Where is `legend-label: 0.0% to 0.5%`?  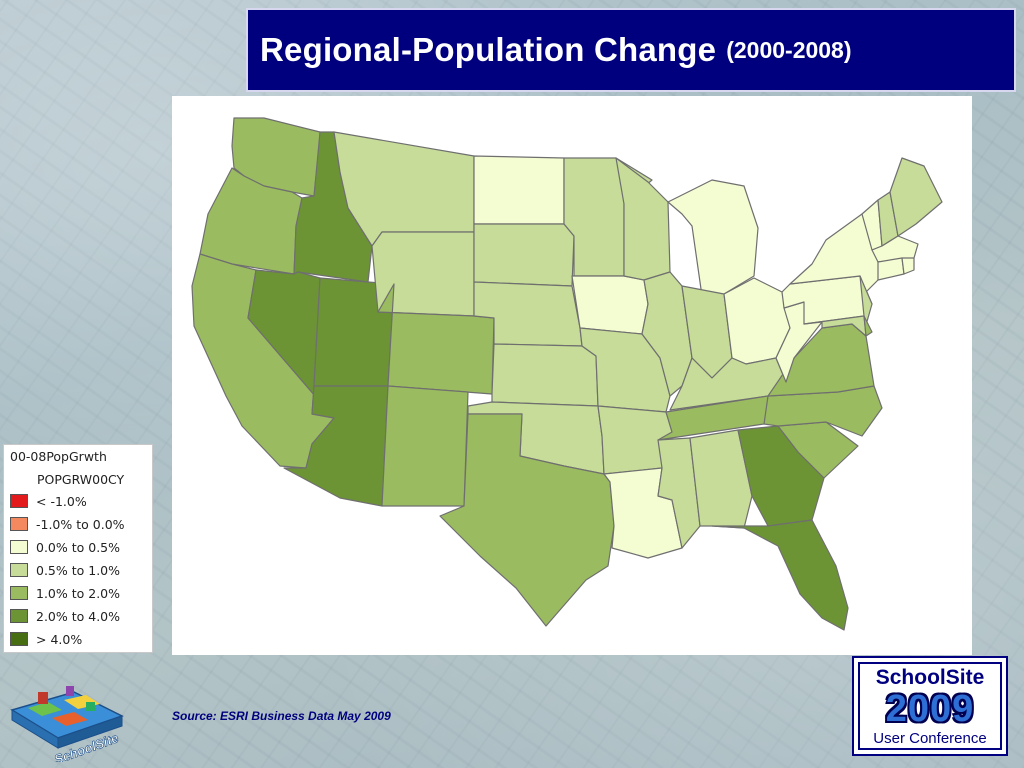
legend-label: 0.0% to 0.5% is located at coordinates (78, 547).